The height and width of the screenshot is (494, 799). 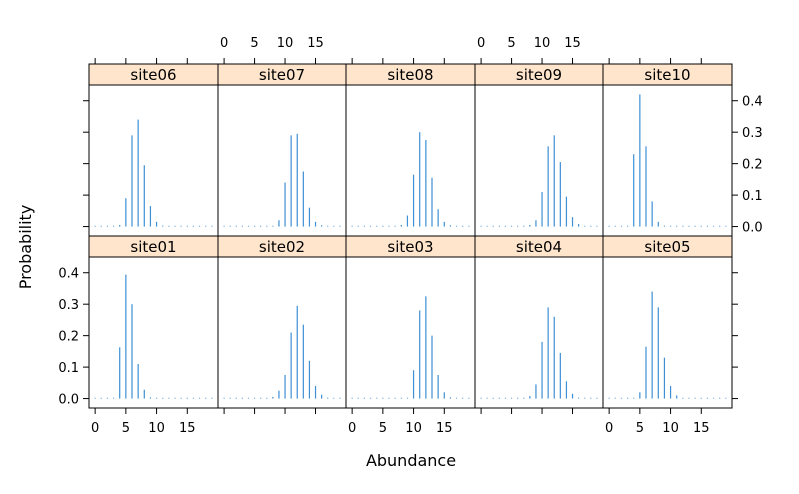 I want to click on panel-site10: site10, so click(x=667, y=150).